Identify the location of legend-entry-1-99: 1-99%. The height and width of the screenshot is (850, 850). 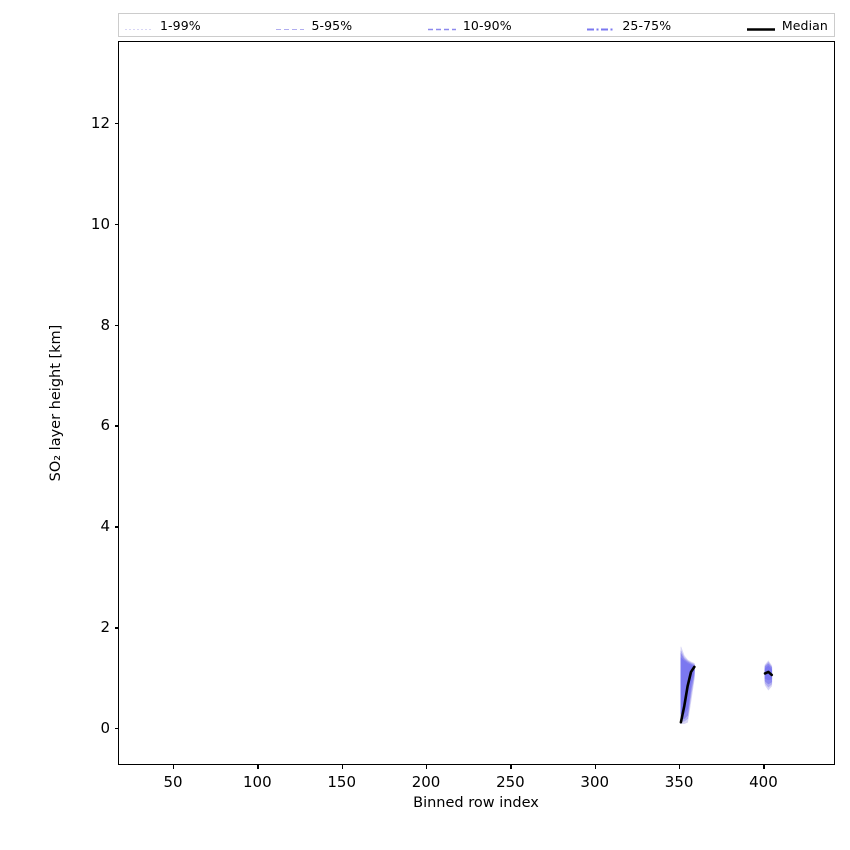
(163, 25).